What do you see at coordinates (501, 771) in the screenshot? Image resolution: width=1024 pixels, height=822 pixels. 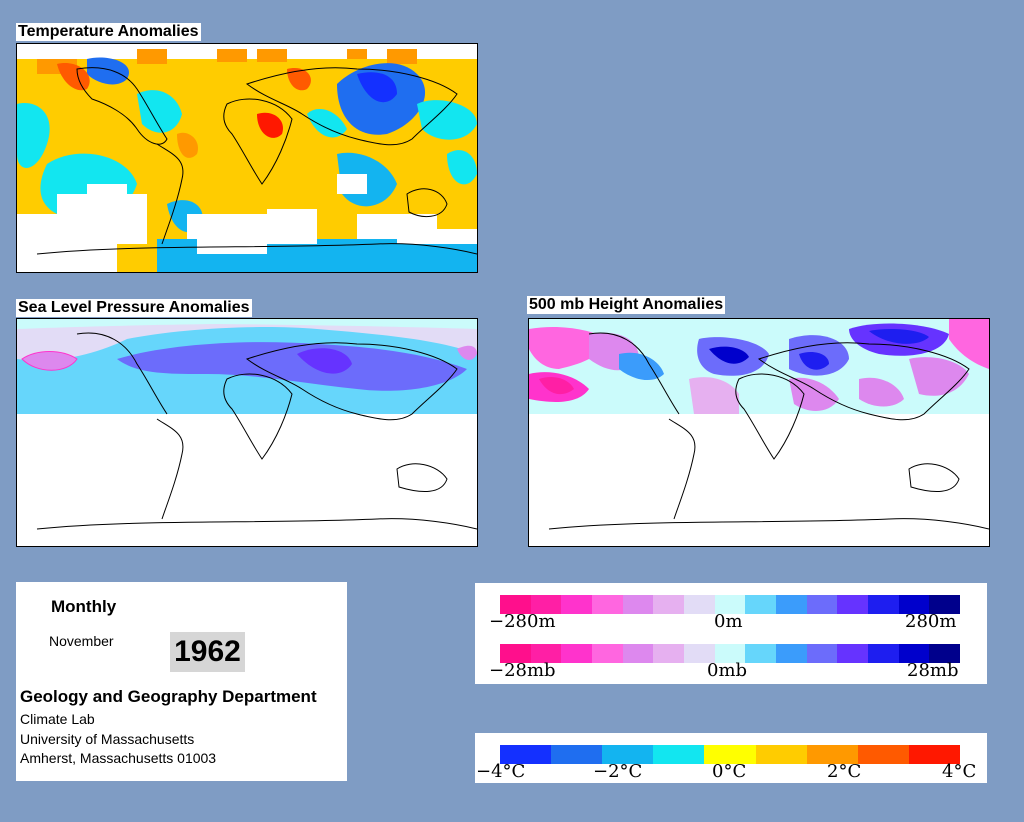 I see `temp-label-minus4: −4°C` at bounding box center [501, 771].